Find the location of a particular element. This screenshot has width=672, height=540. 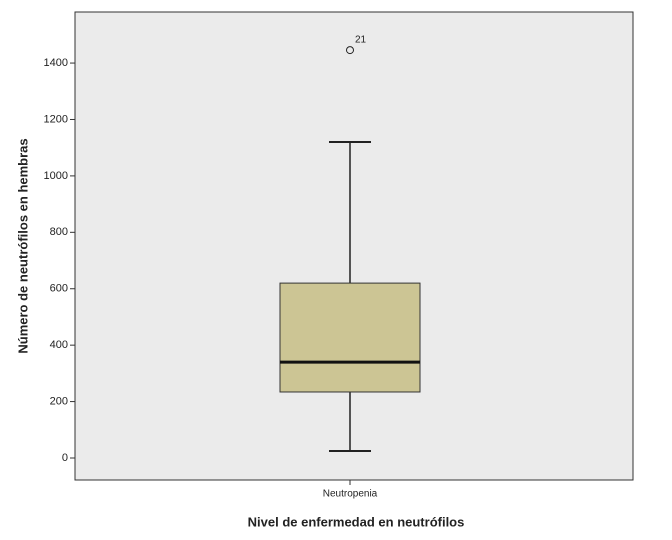

outlier is located at coordinates (350, 50).